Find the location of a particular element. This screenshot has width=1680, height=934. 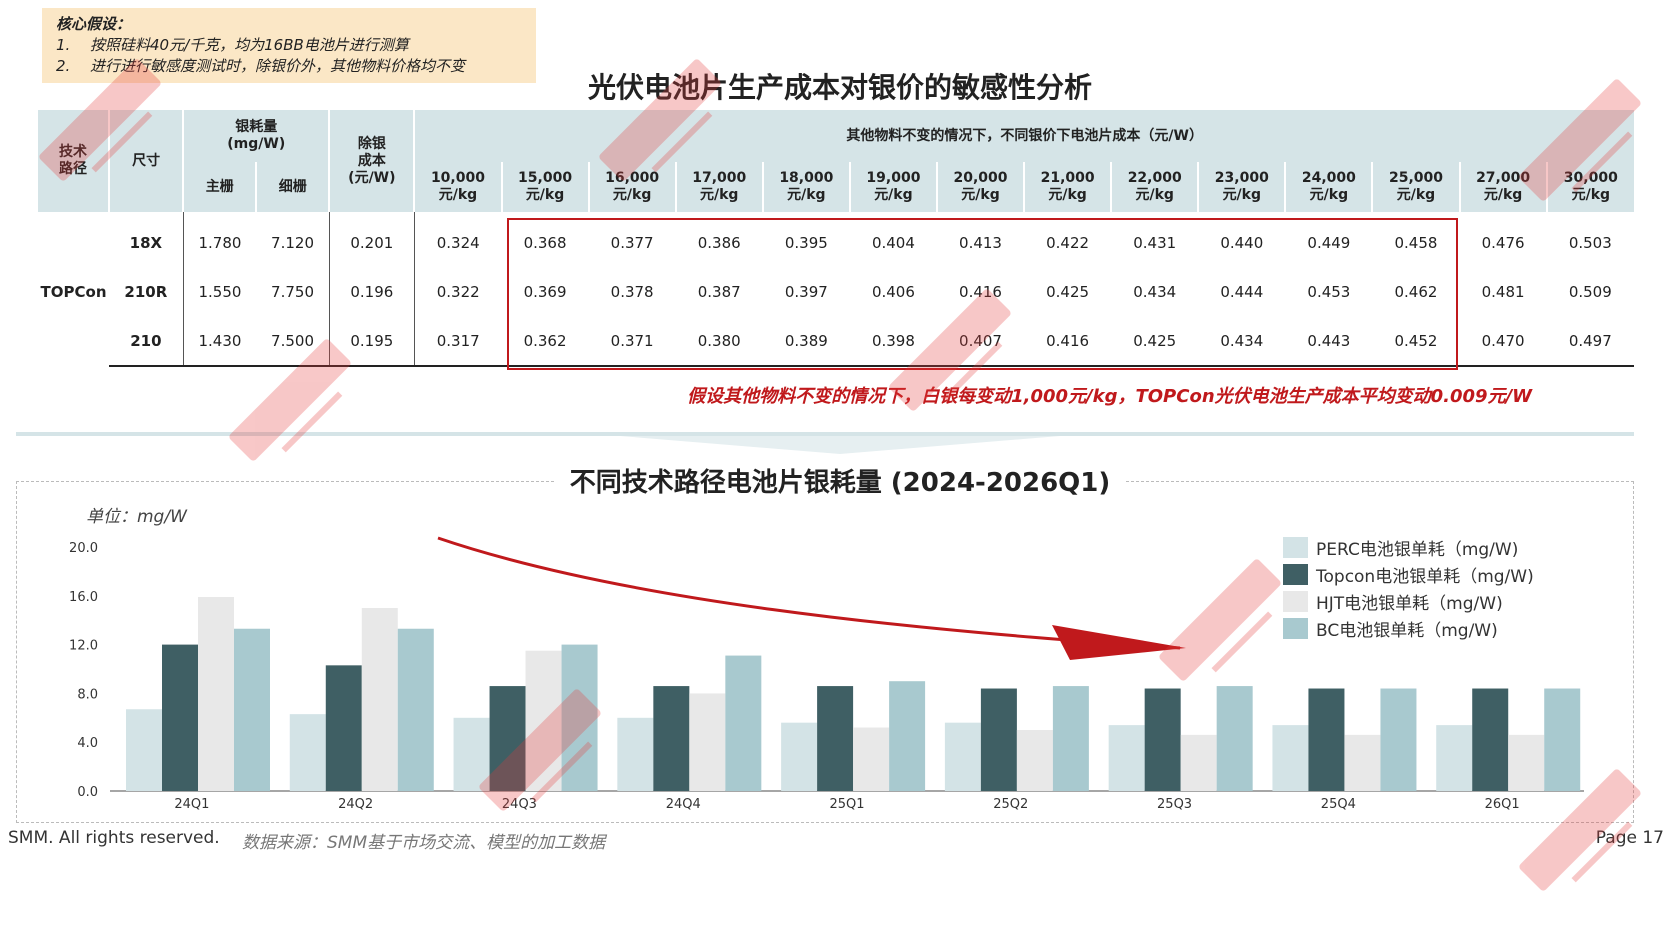

divider-arrow is located at coordinates (840, 445).